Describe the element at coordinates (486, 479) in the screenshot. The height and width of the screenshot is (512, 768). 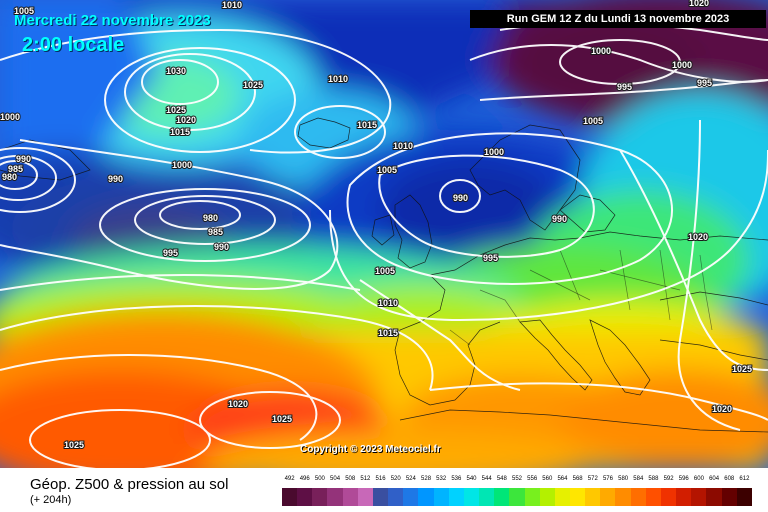
I see `color-scale-label: 544` at that location.